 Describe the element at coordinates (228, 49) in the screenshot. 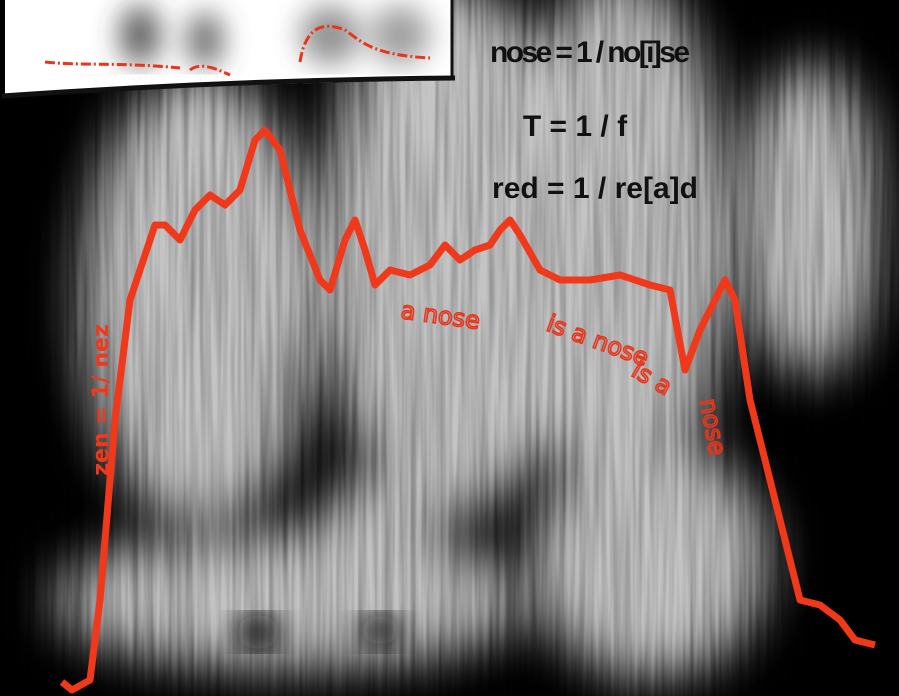

I see `inset` at that location.